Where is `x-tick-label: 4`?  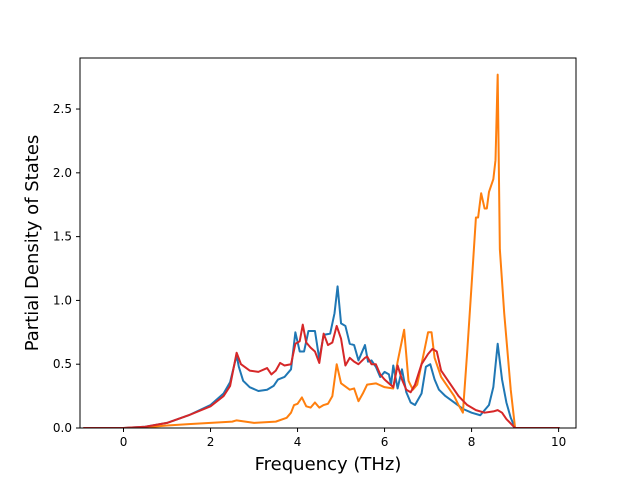
x-tick-label: 4 is located at coordinates (298, 442).